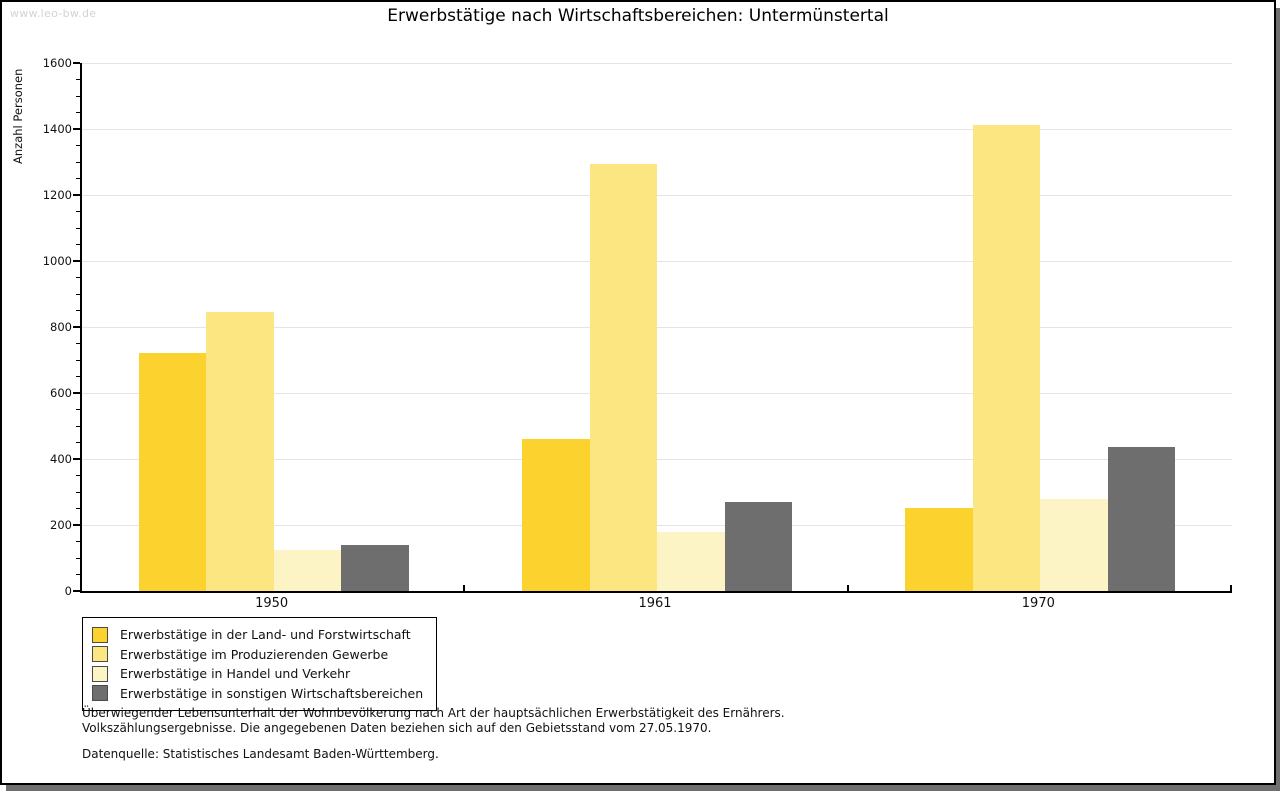 The image size is (1280, 791). Describe the element at coordinates (1038, 603) in the screenshot. I see `x-axis-label: 1970` at that location.